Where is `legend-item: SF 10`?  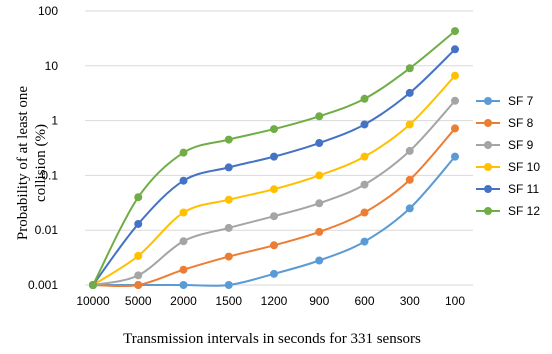
legend-item: SF 10 is located at coordinates (508, 167).